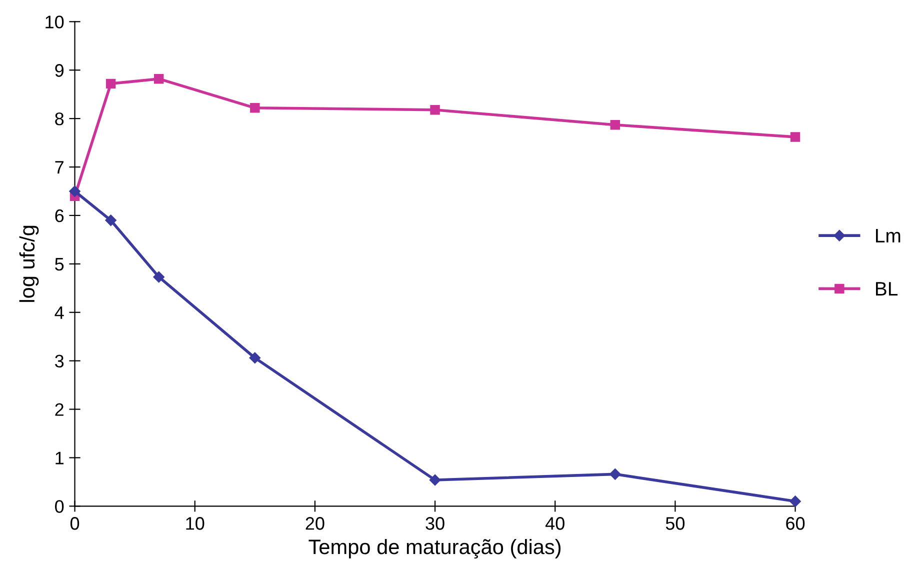  Describe the element at coordinates (75, 523) in the screenshot. I see `x-tick-label: 0` at that location.